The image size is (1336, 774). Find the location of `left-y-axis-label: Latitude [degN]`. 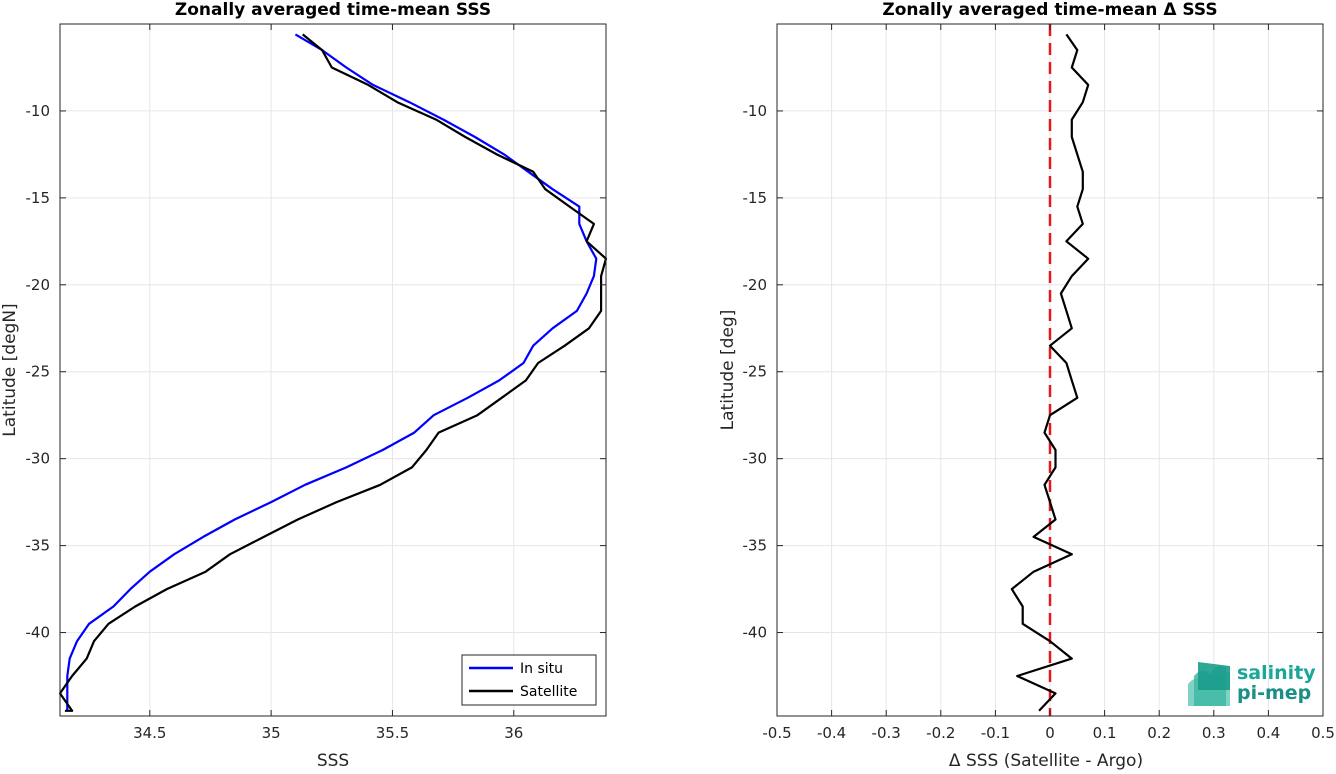

left-y-axis-label: Latitude [degN] is located at coordinates (10, 369).